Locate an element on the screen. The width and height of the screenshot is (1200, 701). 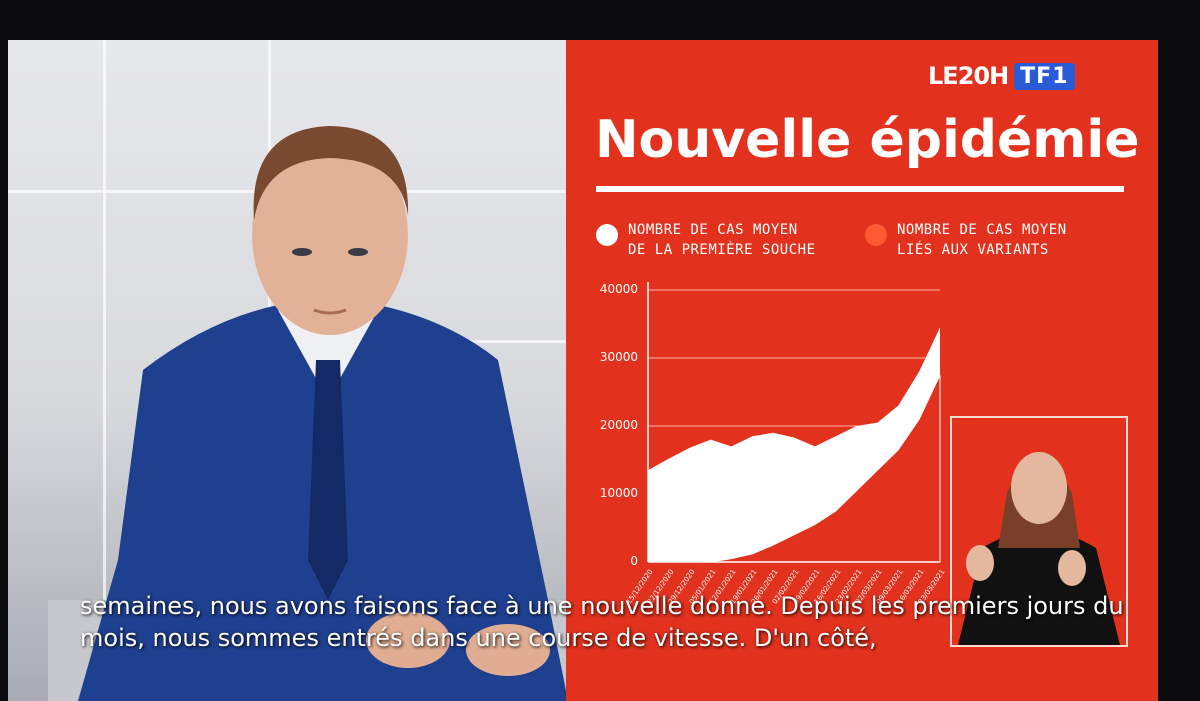
y-tick-label: 30000 is located at coordinates (618, 357).